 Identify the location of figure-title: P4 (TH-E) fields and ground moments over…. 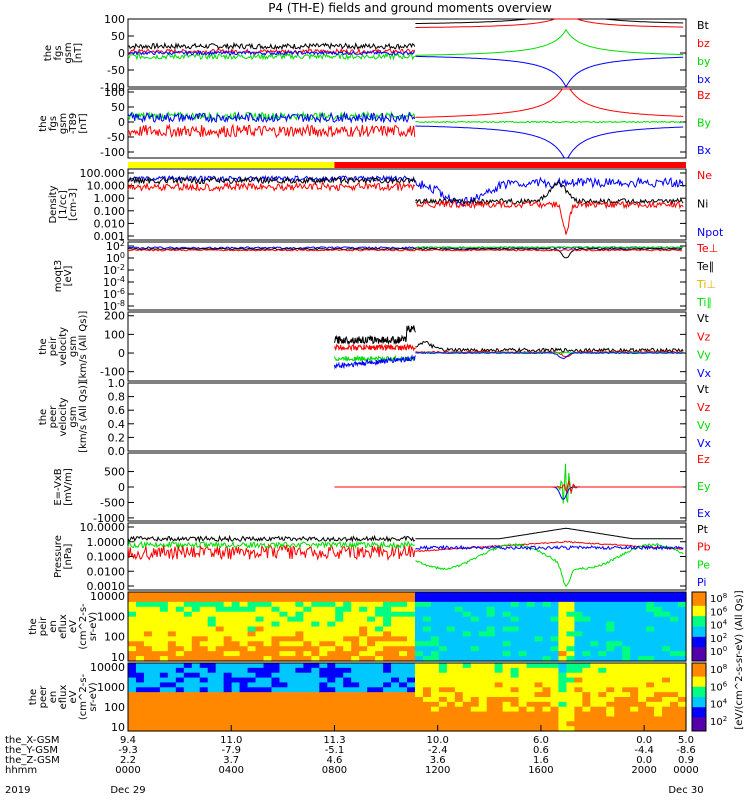
(410, 8).